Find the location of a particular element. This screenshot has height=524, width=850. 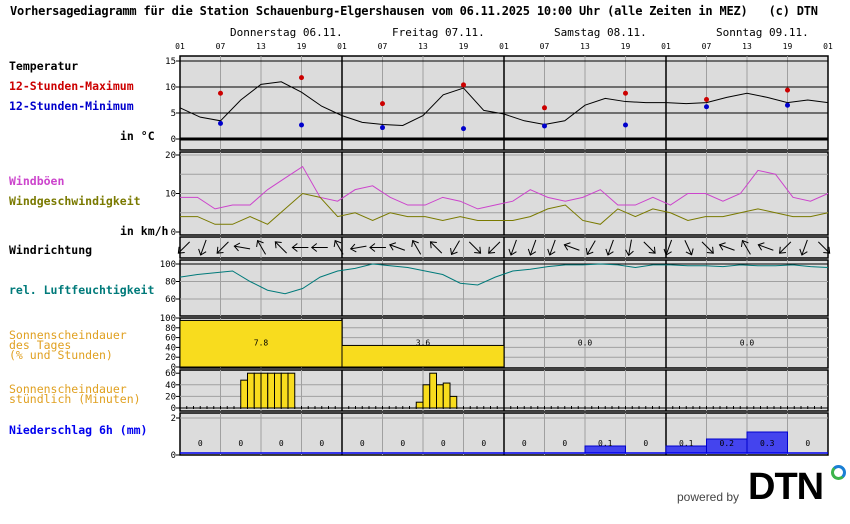

label-wind-speed: Windgeschwindigkeit is located at coordinates (75, 201).